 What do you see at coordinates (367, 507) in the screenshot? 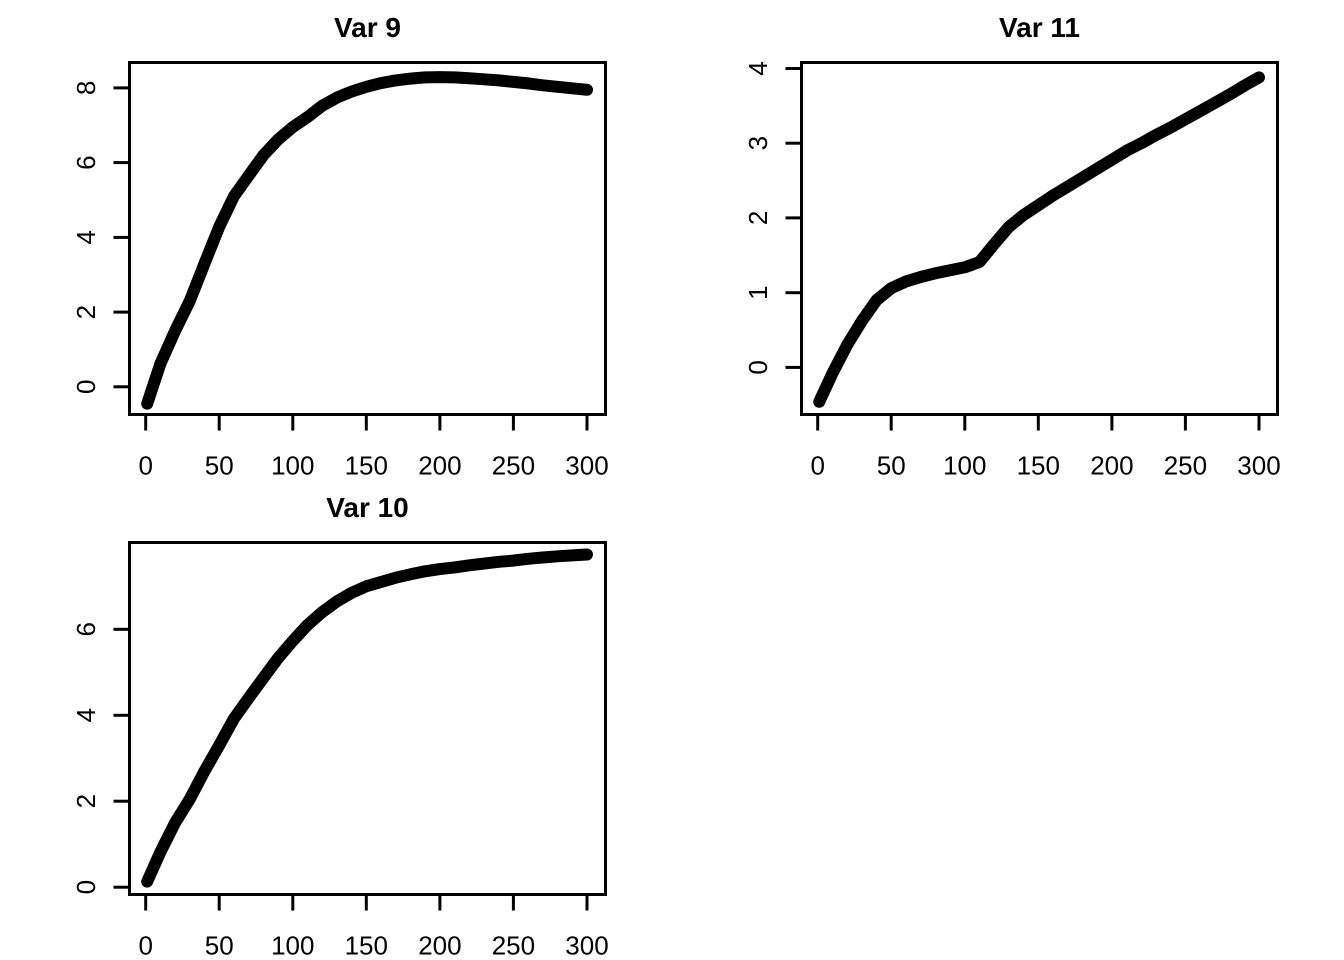
I see `plot-title-var10: Var 10` at bounding box center [367, 507].